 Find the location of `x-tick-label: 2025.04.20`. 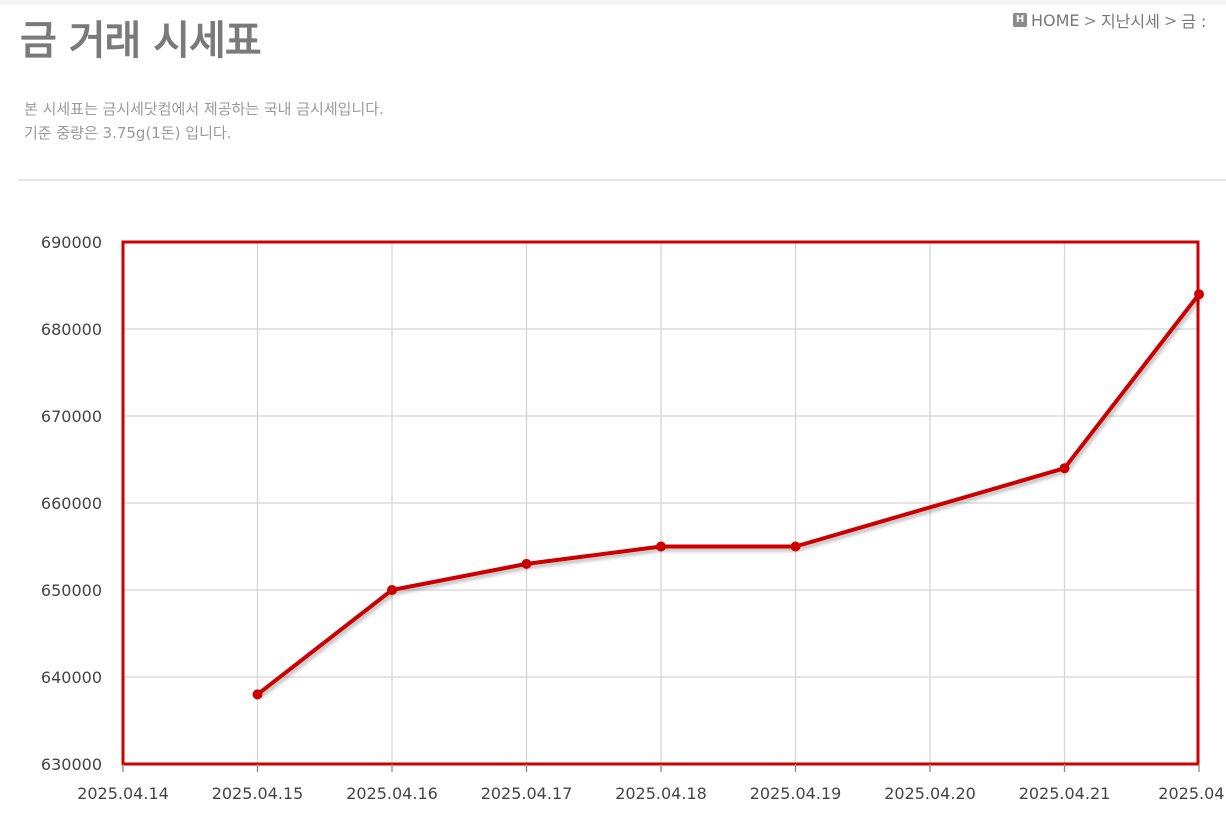

x-tick-label: 2025.04.20 is located at coordinates (930, 793).